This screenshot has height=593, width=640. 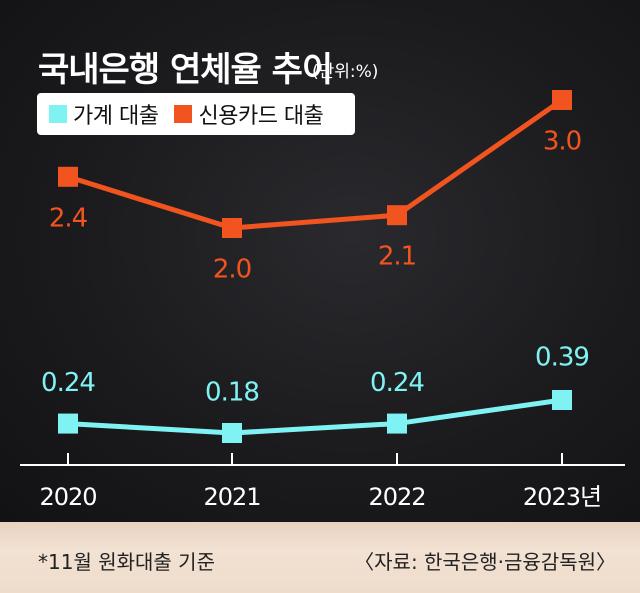 What do you see at coordinates (396, 497) in the screenshot?
I see `x-tick-label: 2022` at bounding box center [396, 497].